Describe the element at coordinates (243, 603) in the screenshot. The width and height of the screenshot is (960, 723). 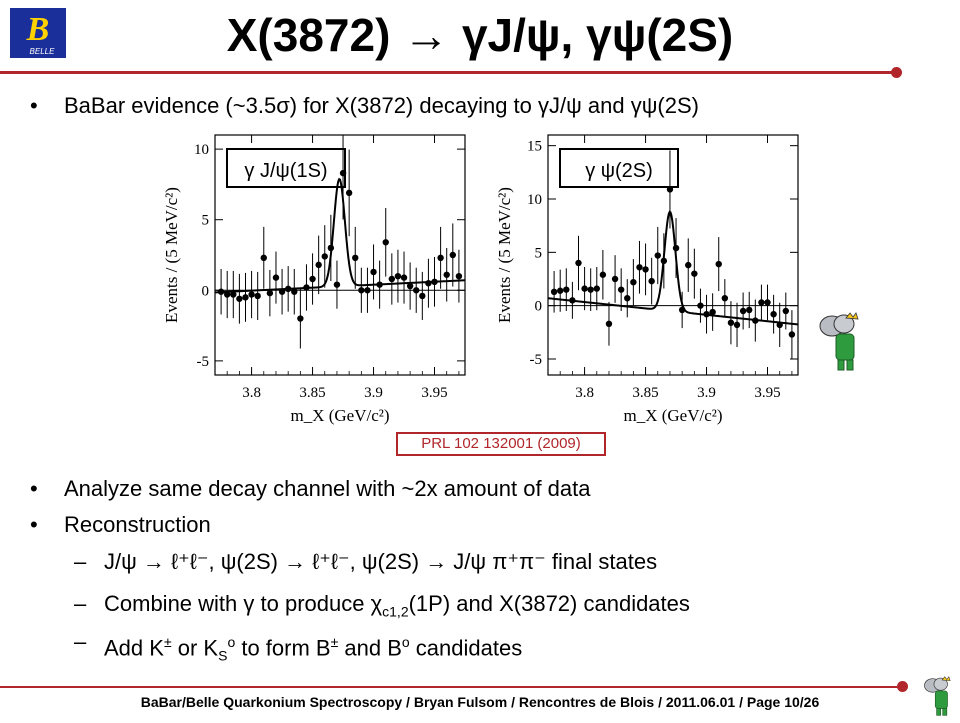
I see `text-part: Combine with γ to produce χ` at that location.